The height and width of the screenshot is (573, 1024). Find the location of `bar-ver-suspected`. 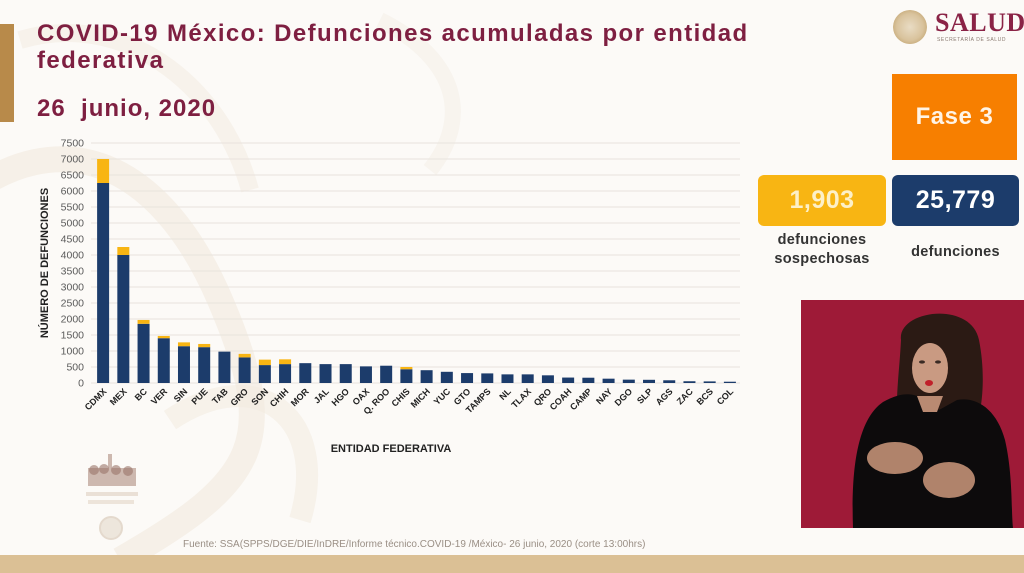

bar-ver-suspected is located at coordinates (163, 337).